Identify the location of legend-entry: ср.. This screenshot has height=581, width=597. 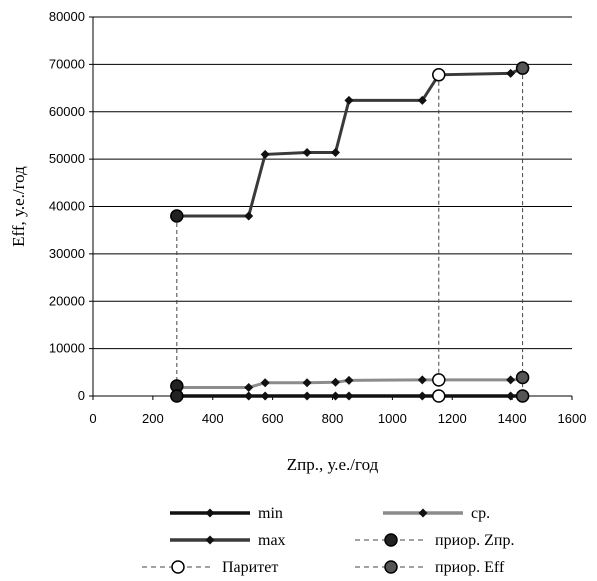
(436, 513).